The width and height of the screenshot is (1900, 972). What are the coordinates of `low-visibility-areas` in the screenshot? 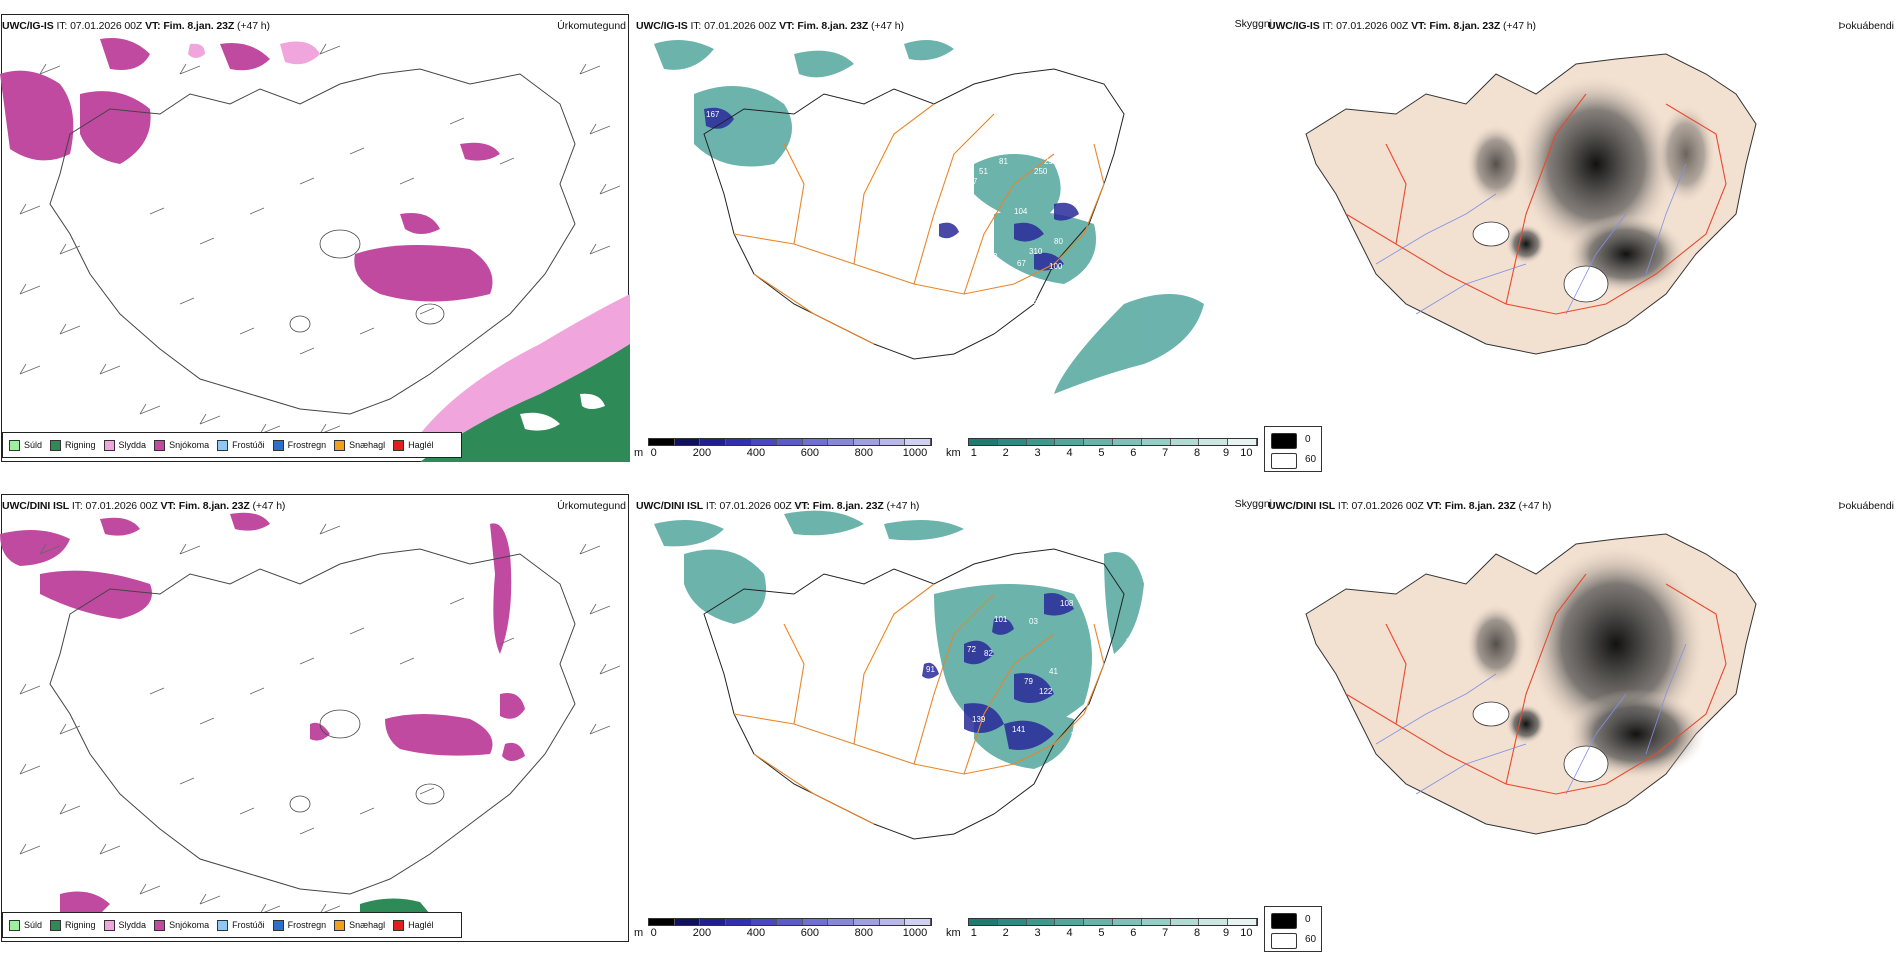 It's located at (929, 217).